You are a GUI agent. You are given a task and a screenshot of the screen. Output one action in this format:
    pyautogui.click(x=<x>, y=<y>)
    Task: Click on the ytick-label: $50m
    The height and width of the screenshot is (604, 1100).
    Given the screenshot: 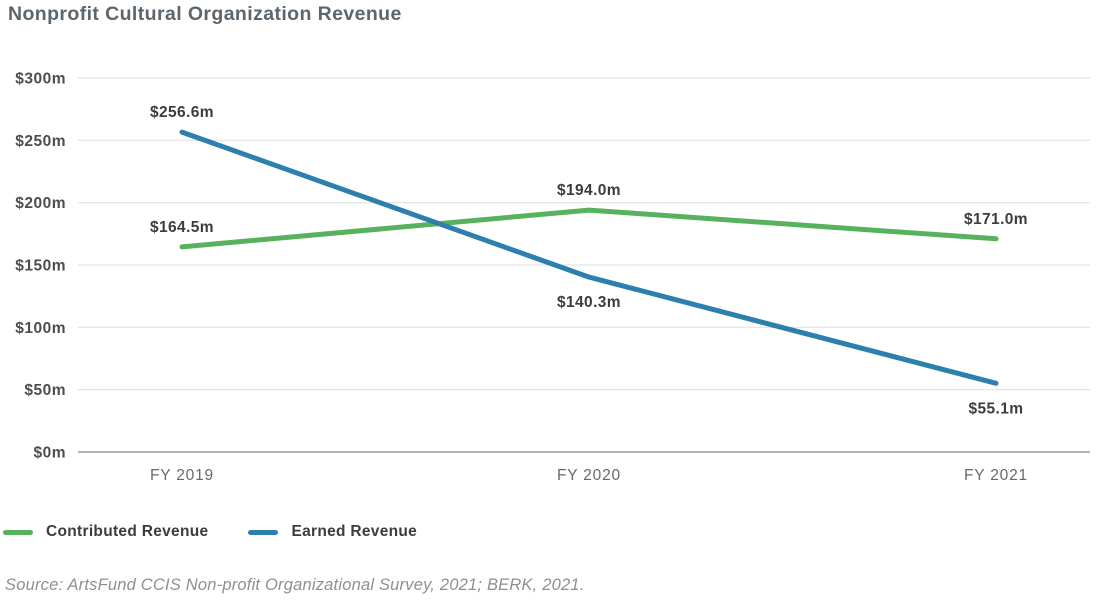 What is the action you would take?
    pyautogui.click(x=45, y=390)
    